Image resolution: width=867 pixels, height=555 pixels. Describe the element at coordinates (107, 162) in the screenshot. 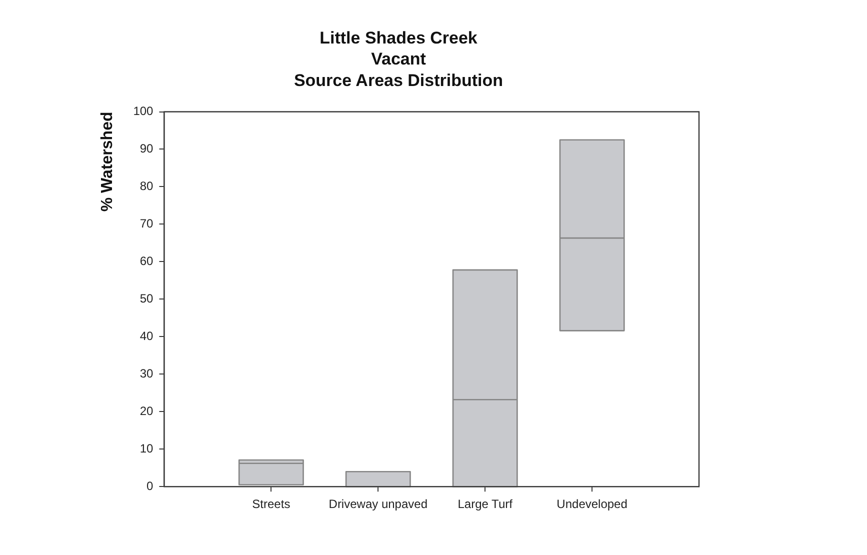

I see `y-axis-title: % Watershed` at that location.